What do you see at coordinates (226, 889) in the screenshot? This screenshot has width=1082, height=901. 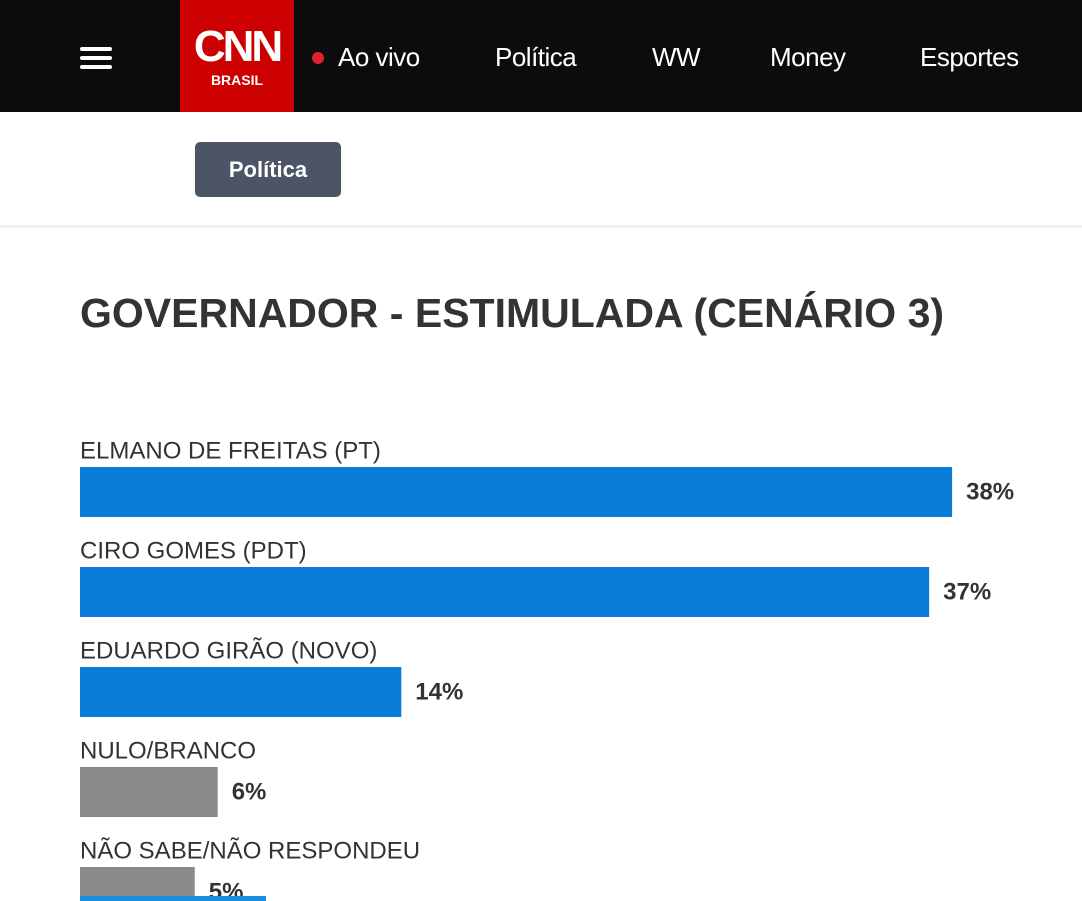 I see `value-label: 5%` at bounding box center [226, 889].